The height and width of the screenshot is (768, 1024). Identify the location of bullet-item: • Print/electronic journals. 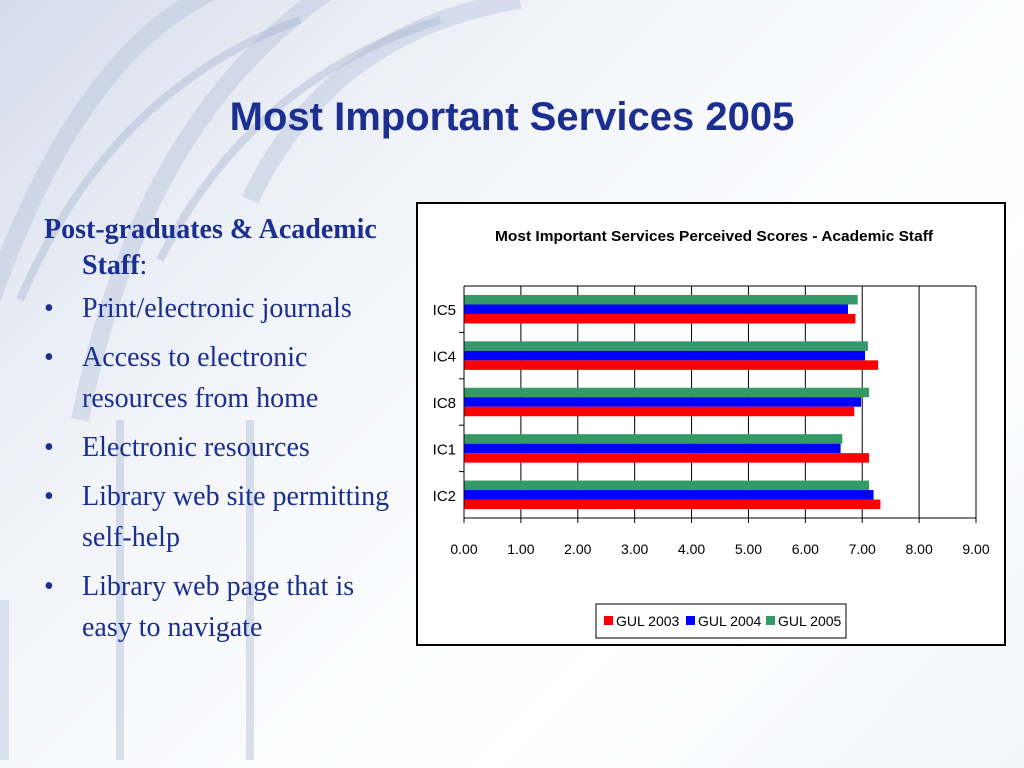
(224, 308).